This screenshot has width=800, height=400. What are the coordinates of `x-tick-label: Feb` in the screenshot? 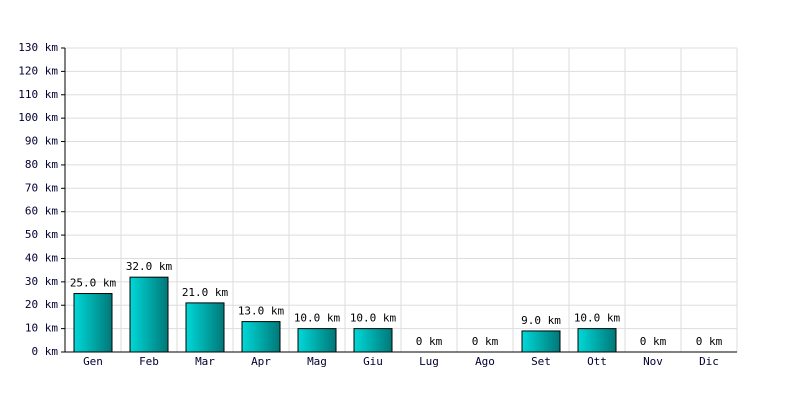 It's located at (149, 361).